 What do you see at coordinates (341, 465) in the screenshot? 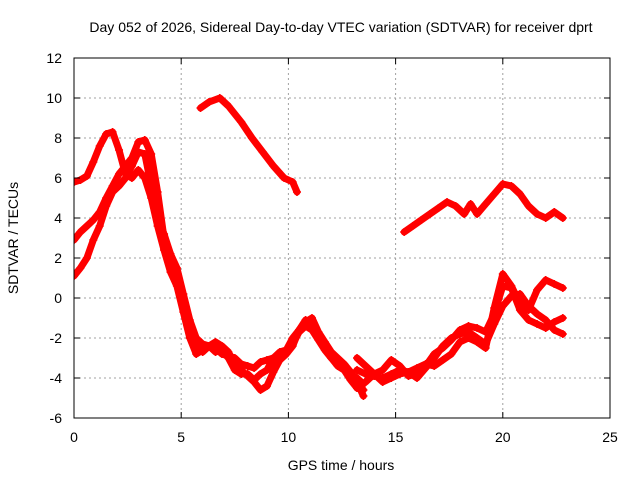
I see `x-axis-label: GPS time / hours` at bounding box center [341, 465].